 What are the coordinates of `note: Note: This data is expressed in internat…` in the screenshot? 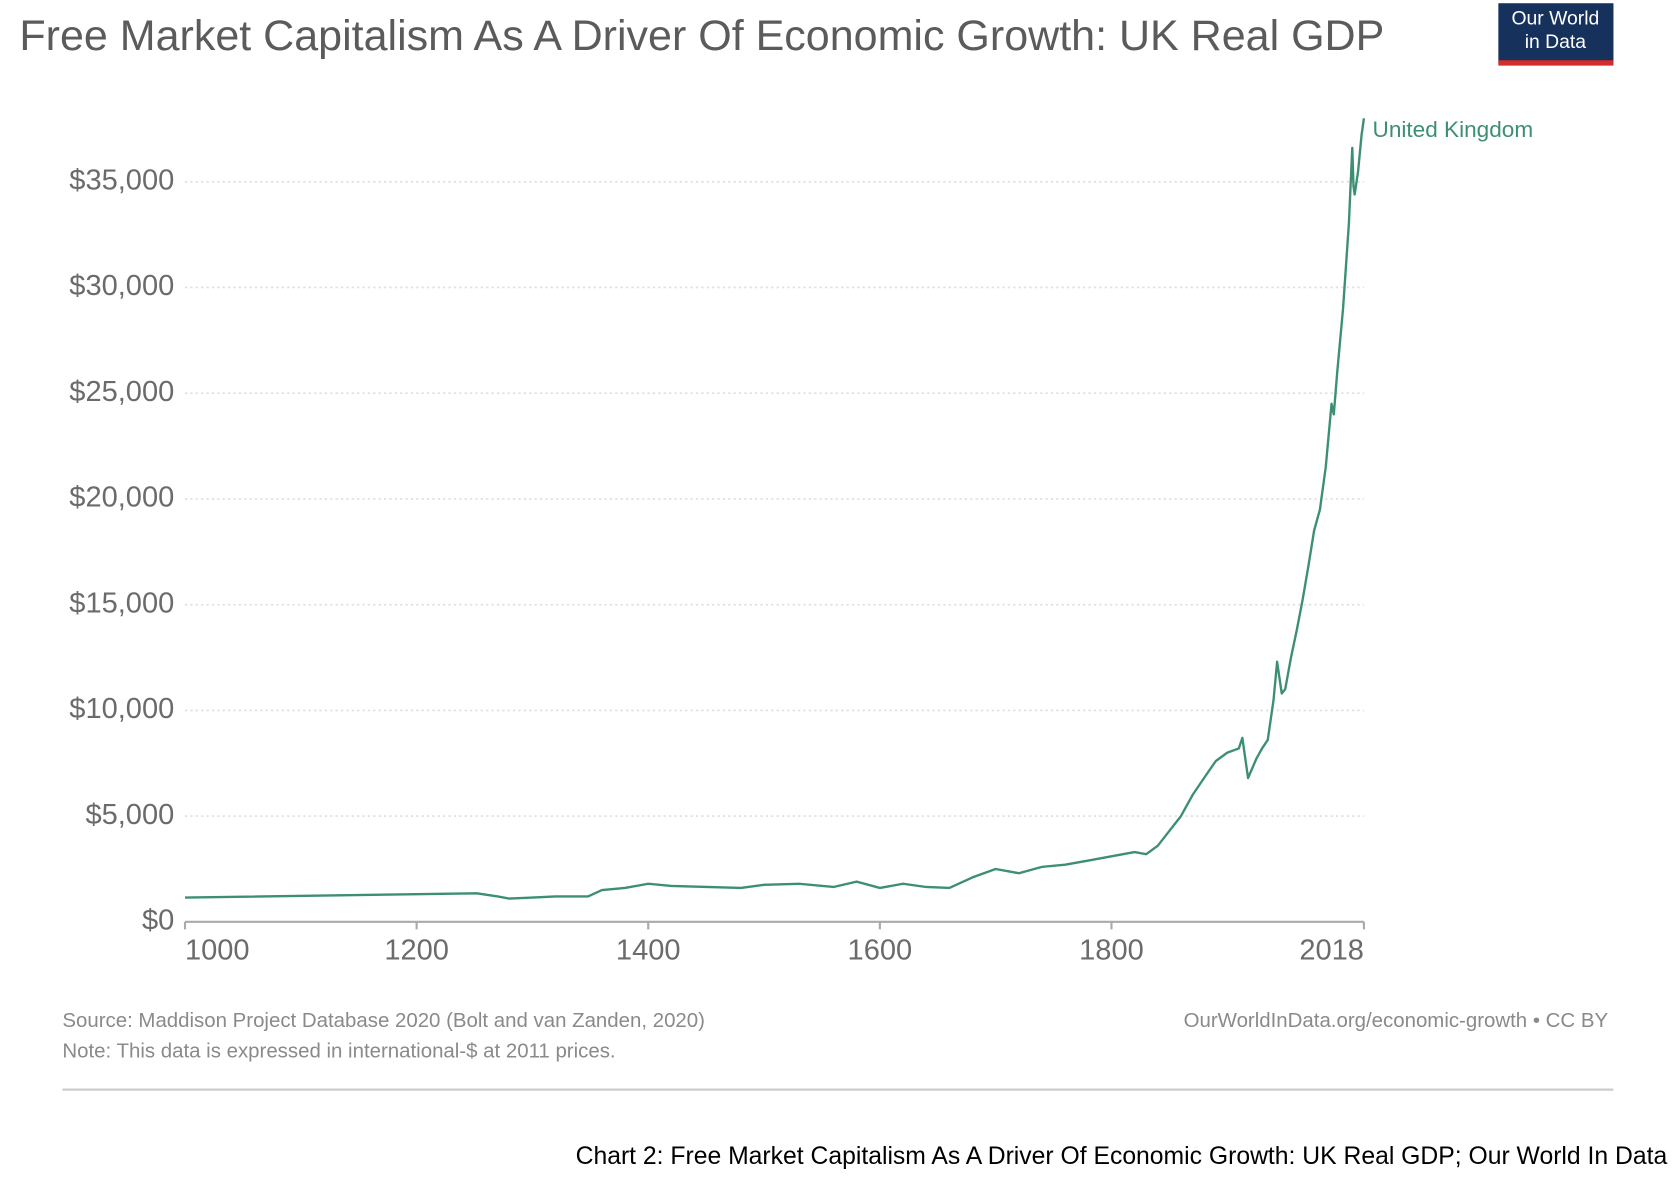 It's located at (338, 1051).